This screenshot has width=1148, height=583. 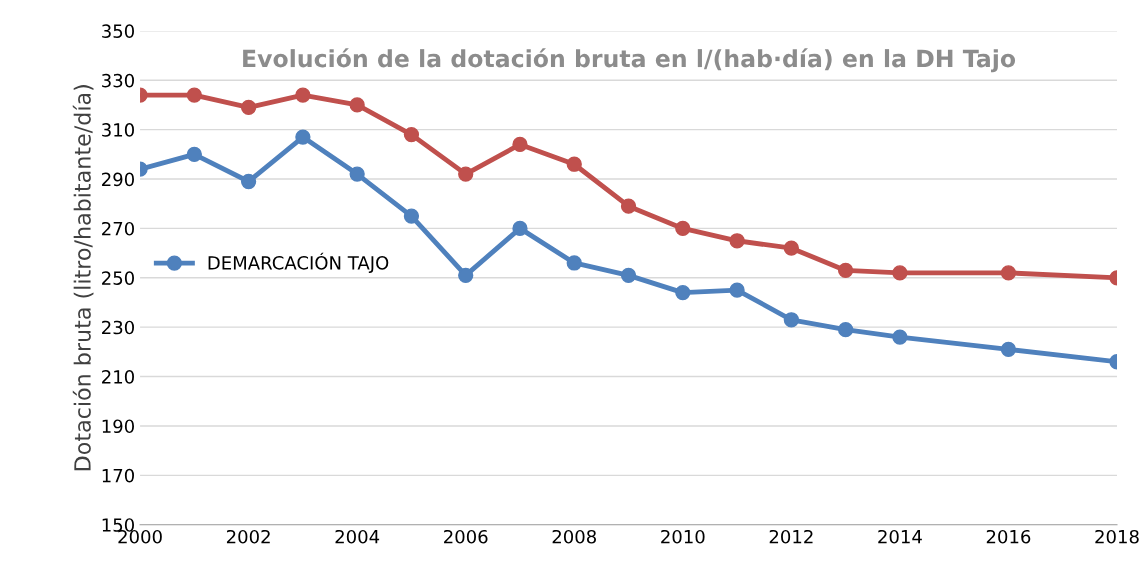 What do you see at coordinates (83, 278) in the screenshot?
I see `y-axis-title: Dotación bruta (litro/habitante/día)` at bounding box center [83, 278].